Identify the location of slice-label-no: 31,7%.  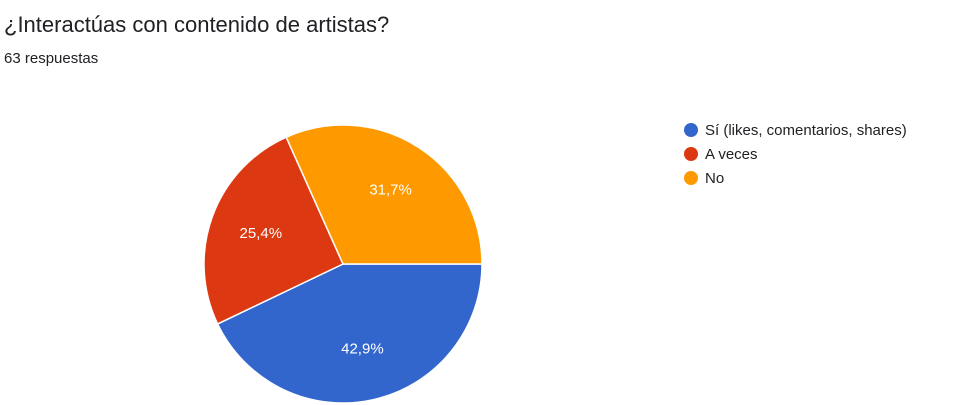
(390, 189).